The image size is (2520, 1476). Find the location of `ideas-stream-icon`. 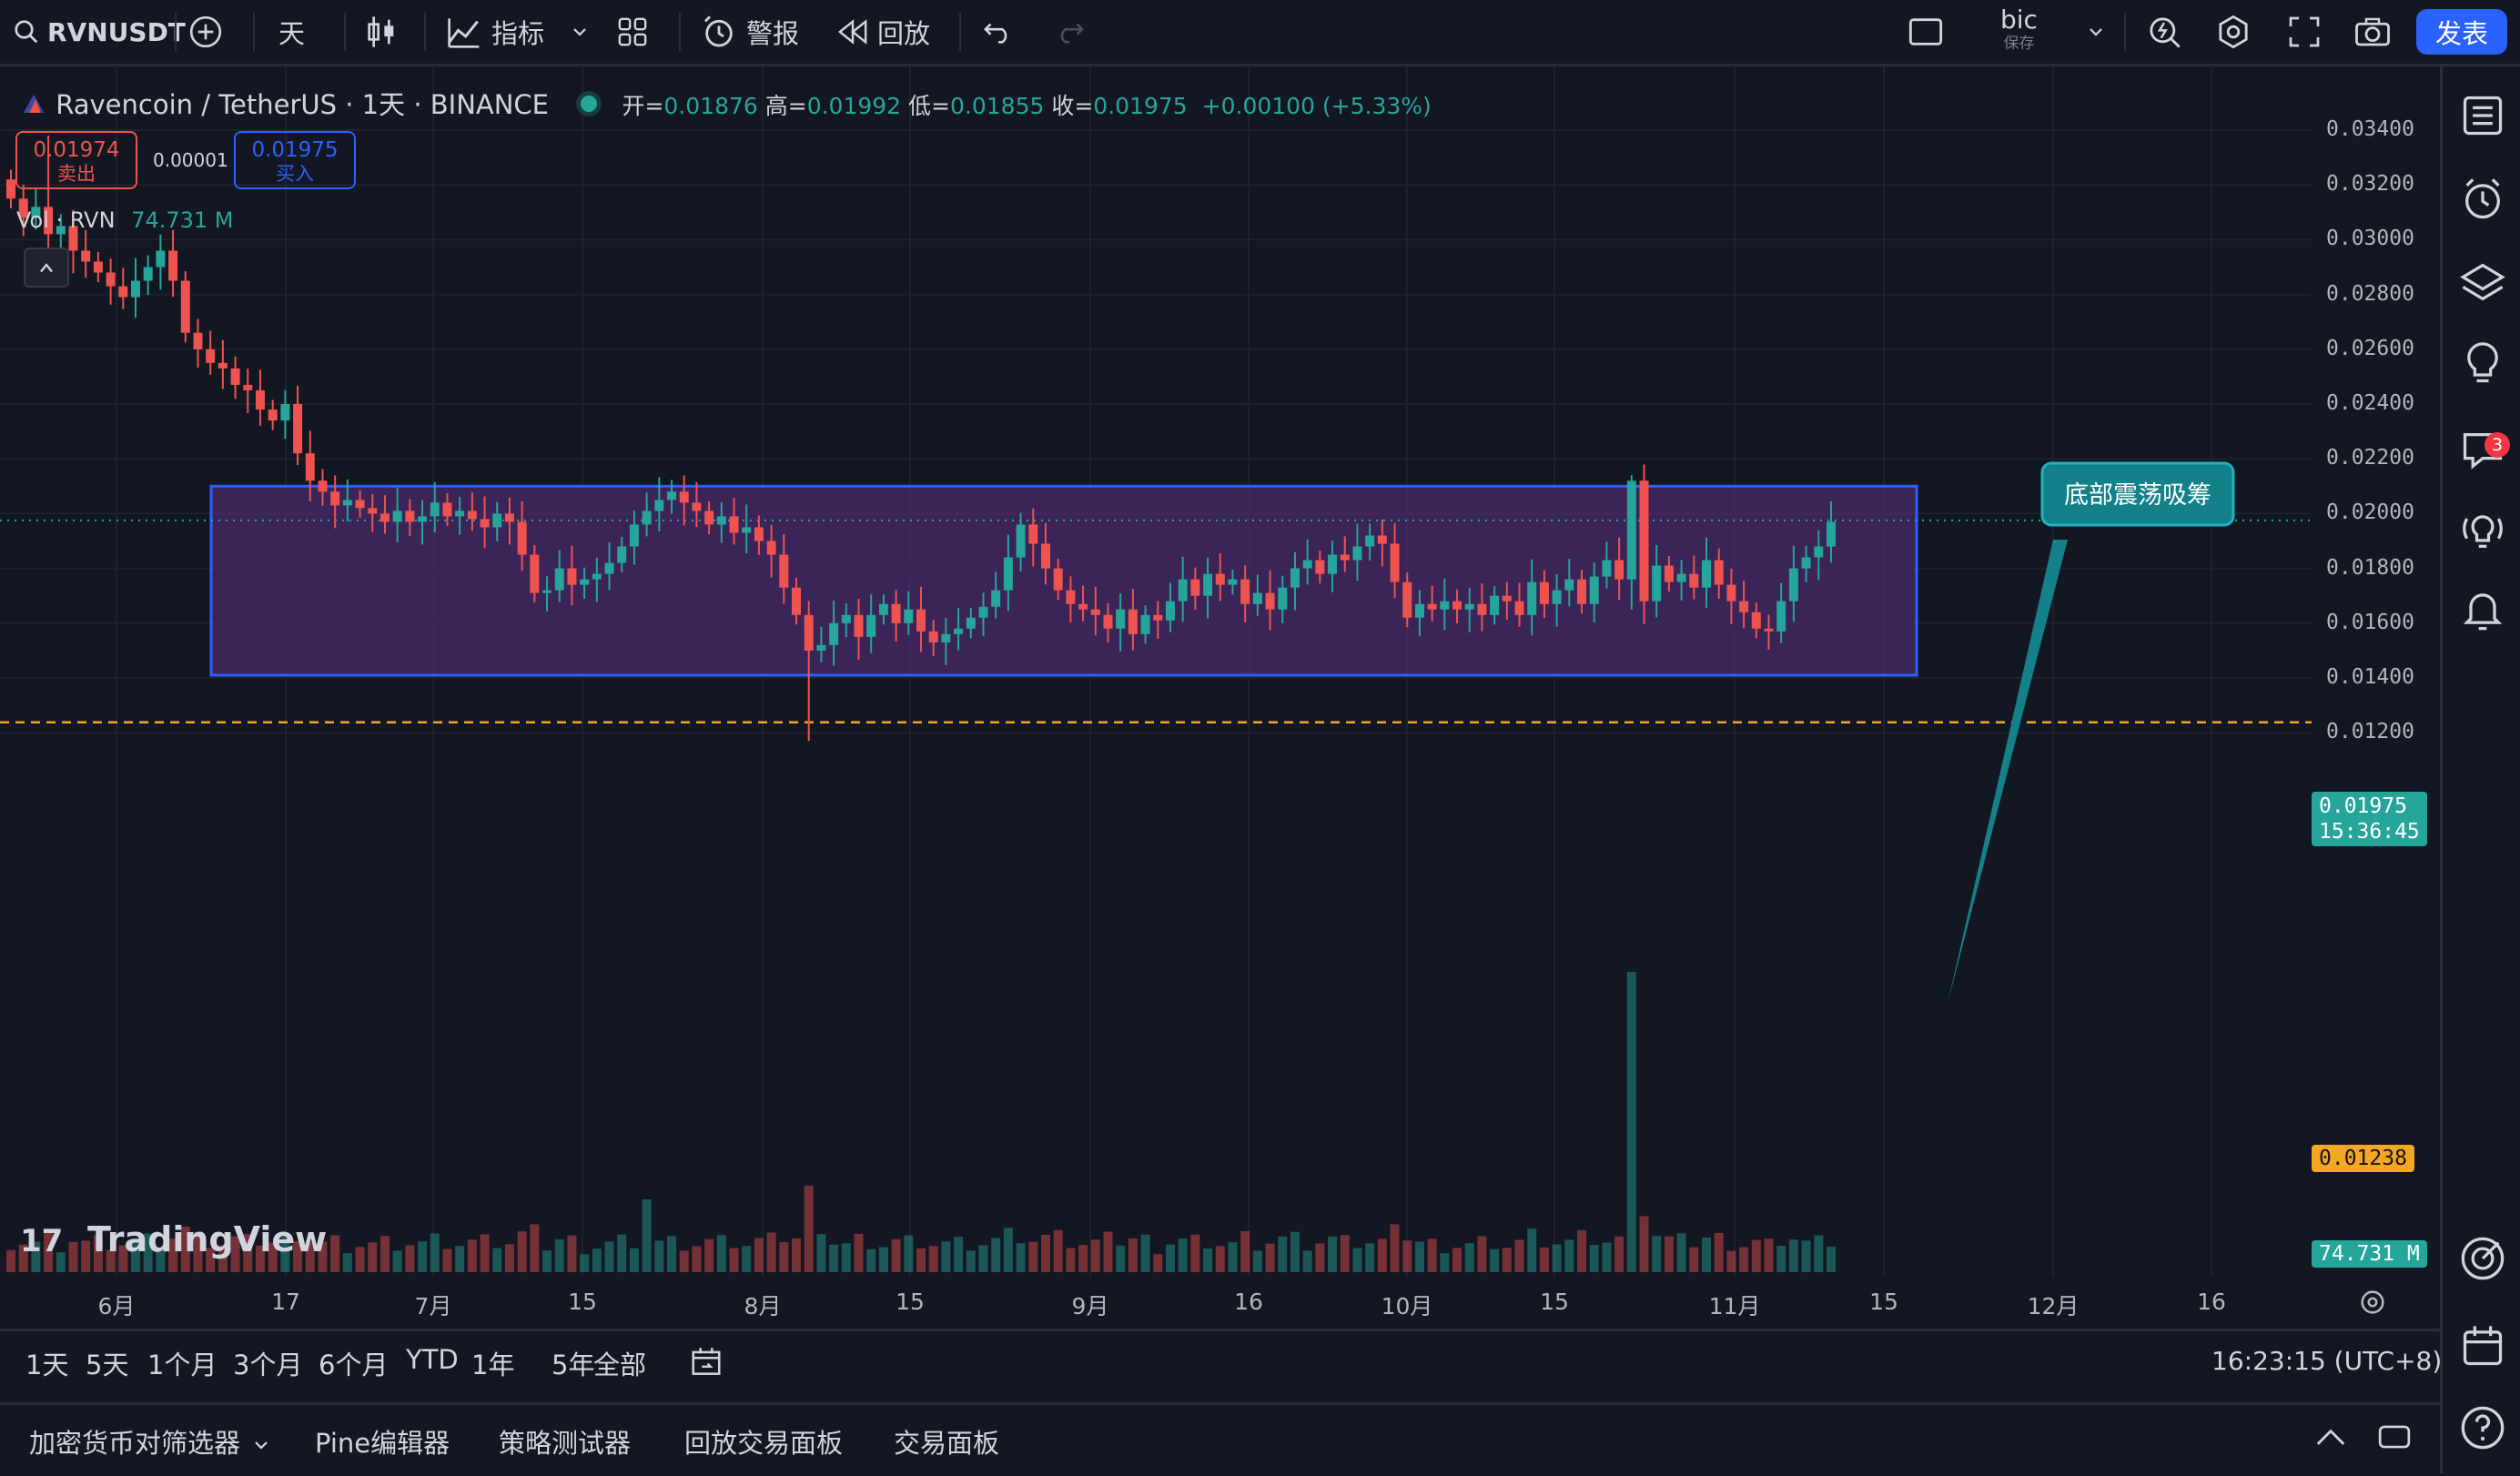

ideas-stream-icon is located at coordinates (2482, 530).